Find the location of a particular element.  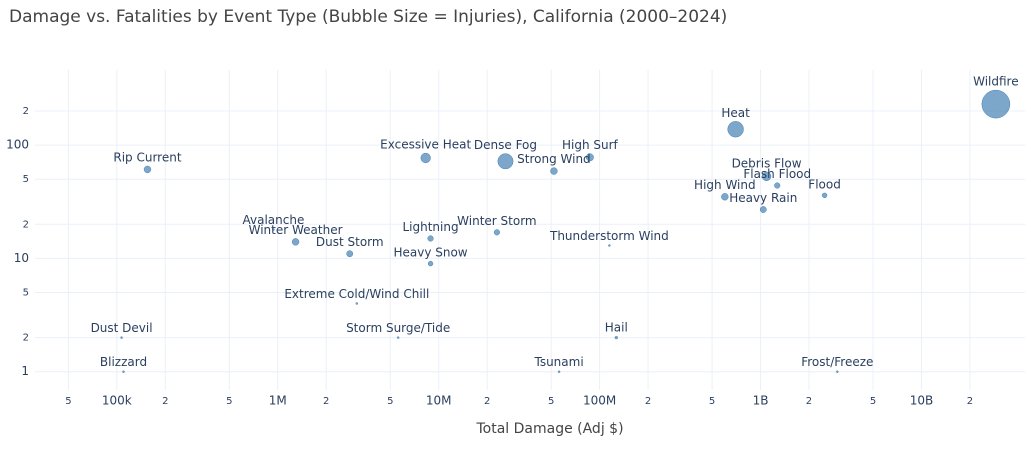

point-label: Rip Current is located at coordinates (147, 157).